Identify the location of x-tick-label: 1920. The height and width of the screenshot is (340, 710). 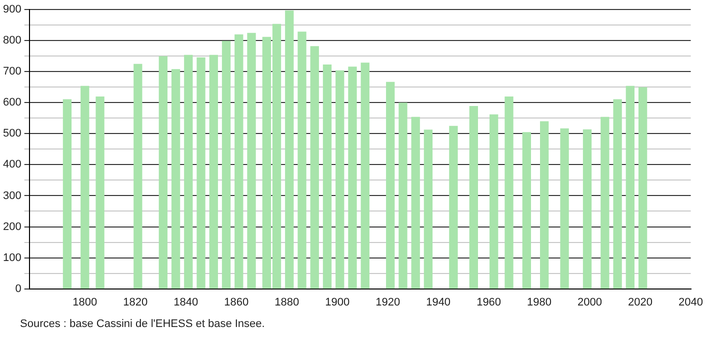
(388, 302).